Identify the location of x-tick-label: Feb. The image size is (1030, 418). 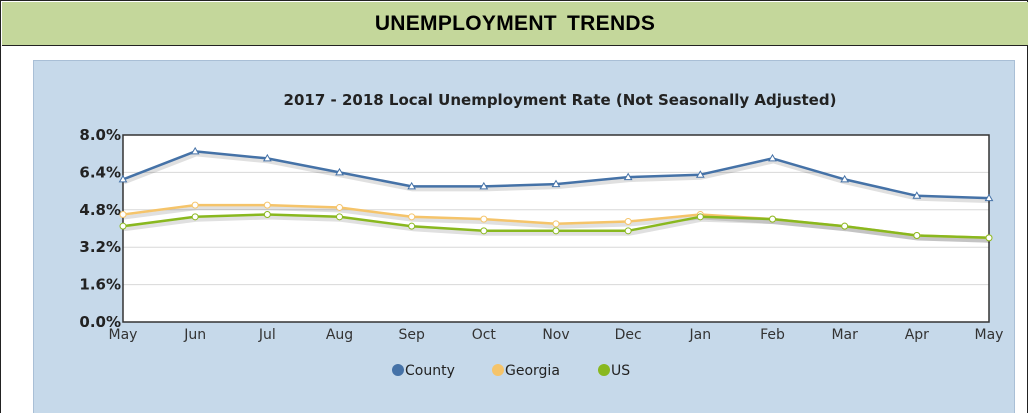
(772, 335).